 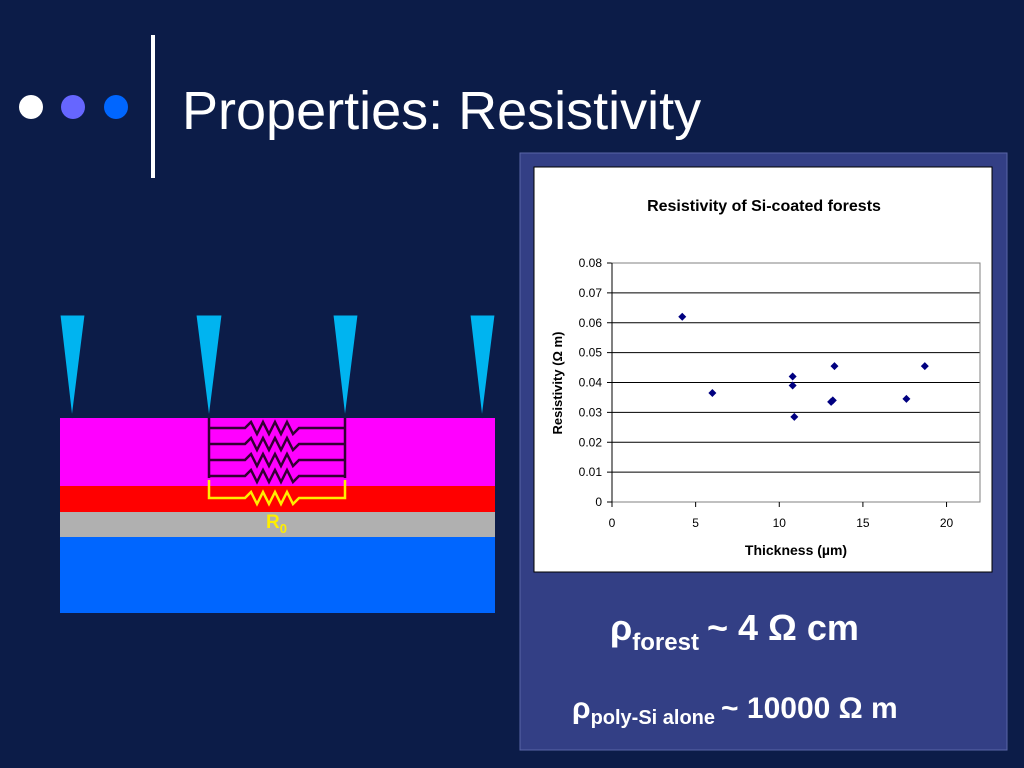 I want to click on chart-title: Resistivity of Si-coated forests, so click(x=764, y=206).